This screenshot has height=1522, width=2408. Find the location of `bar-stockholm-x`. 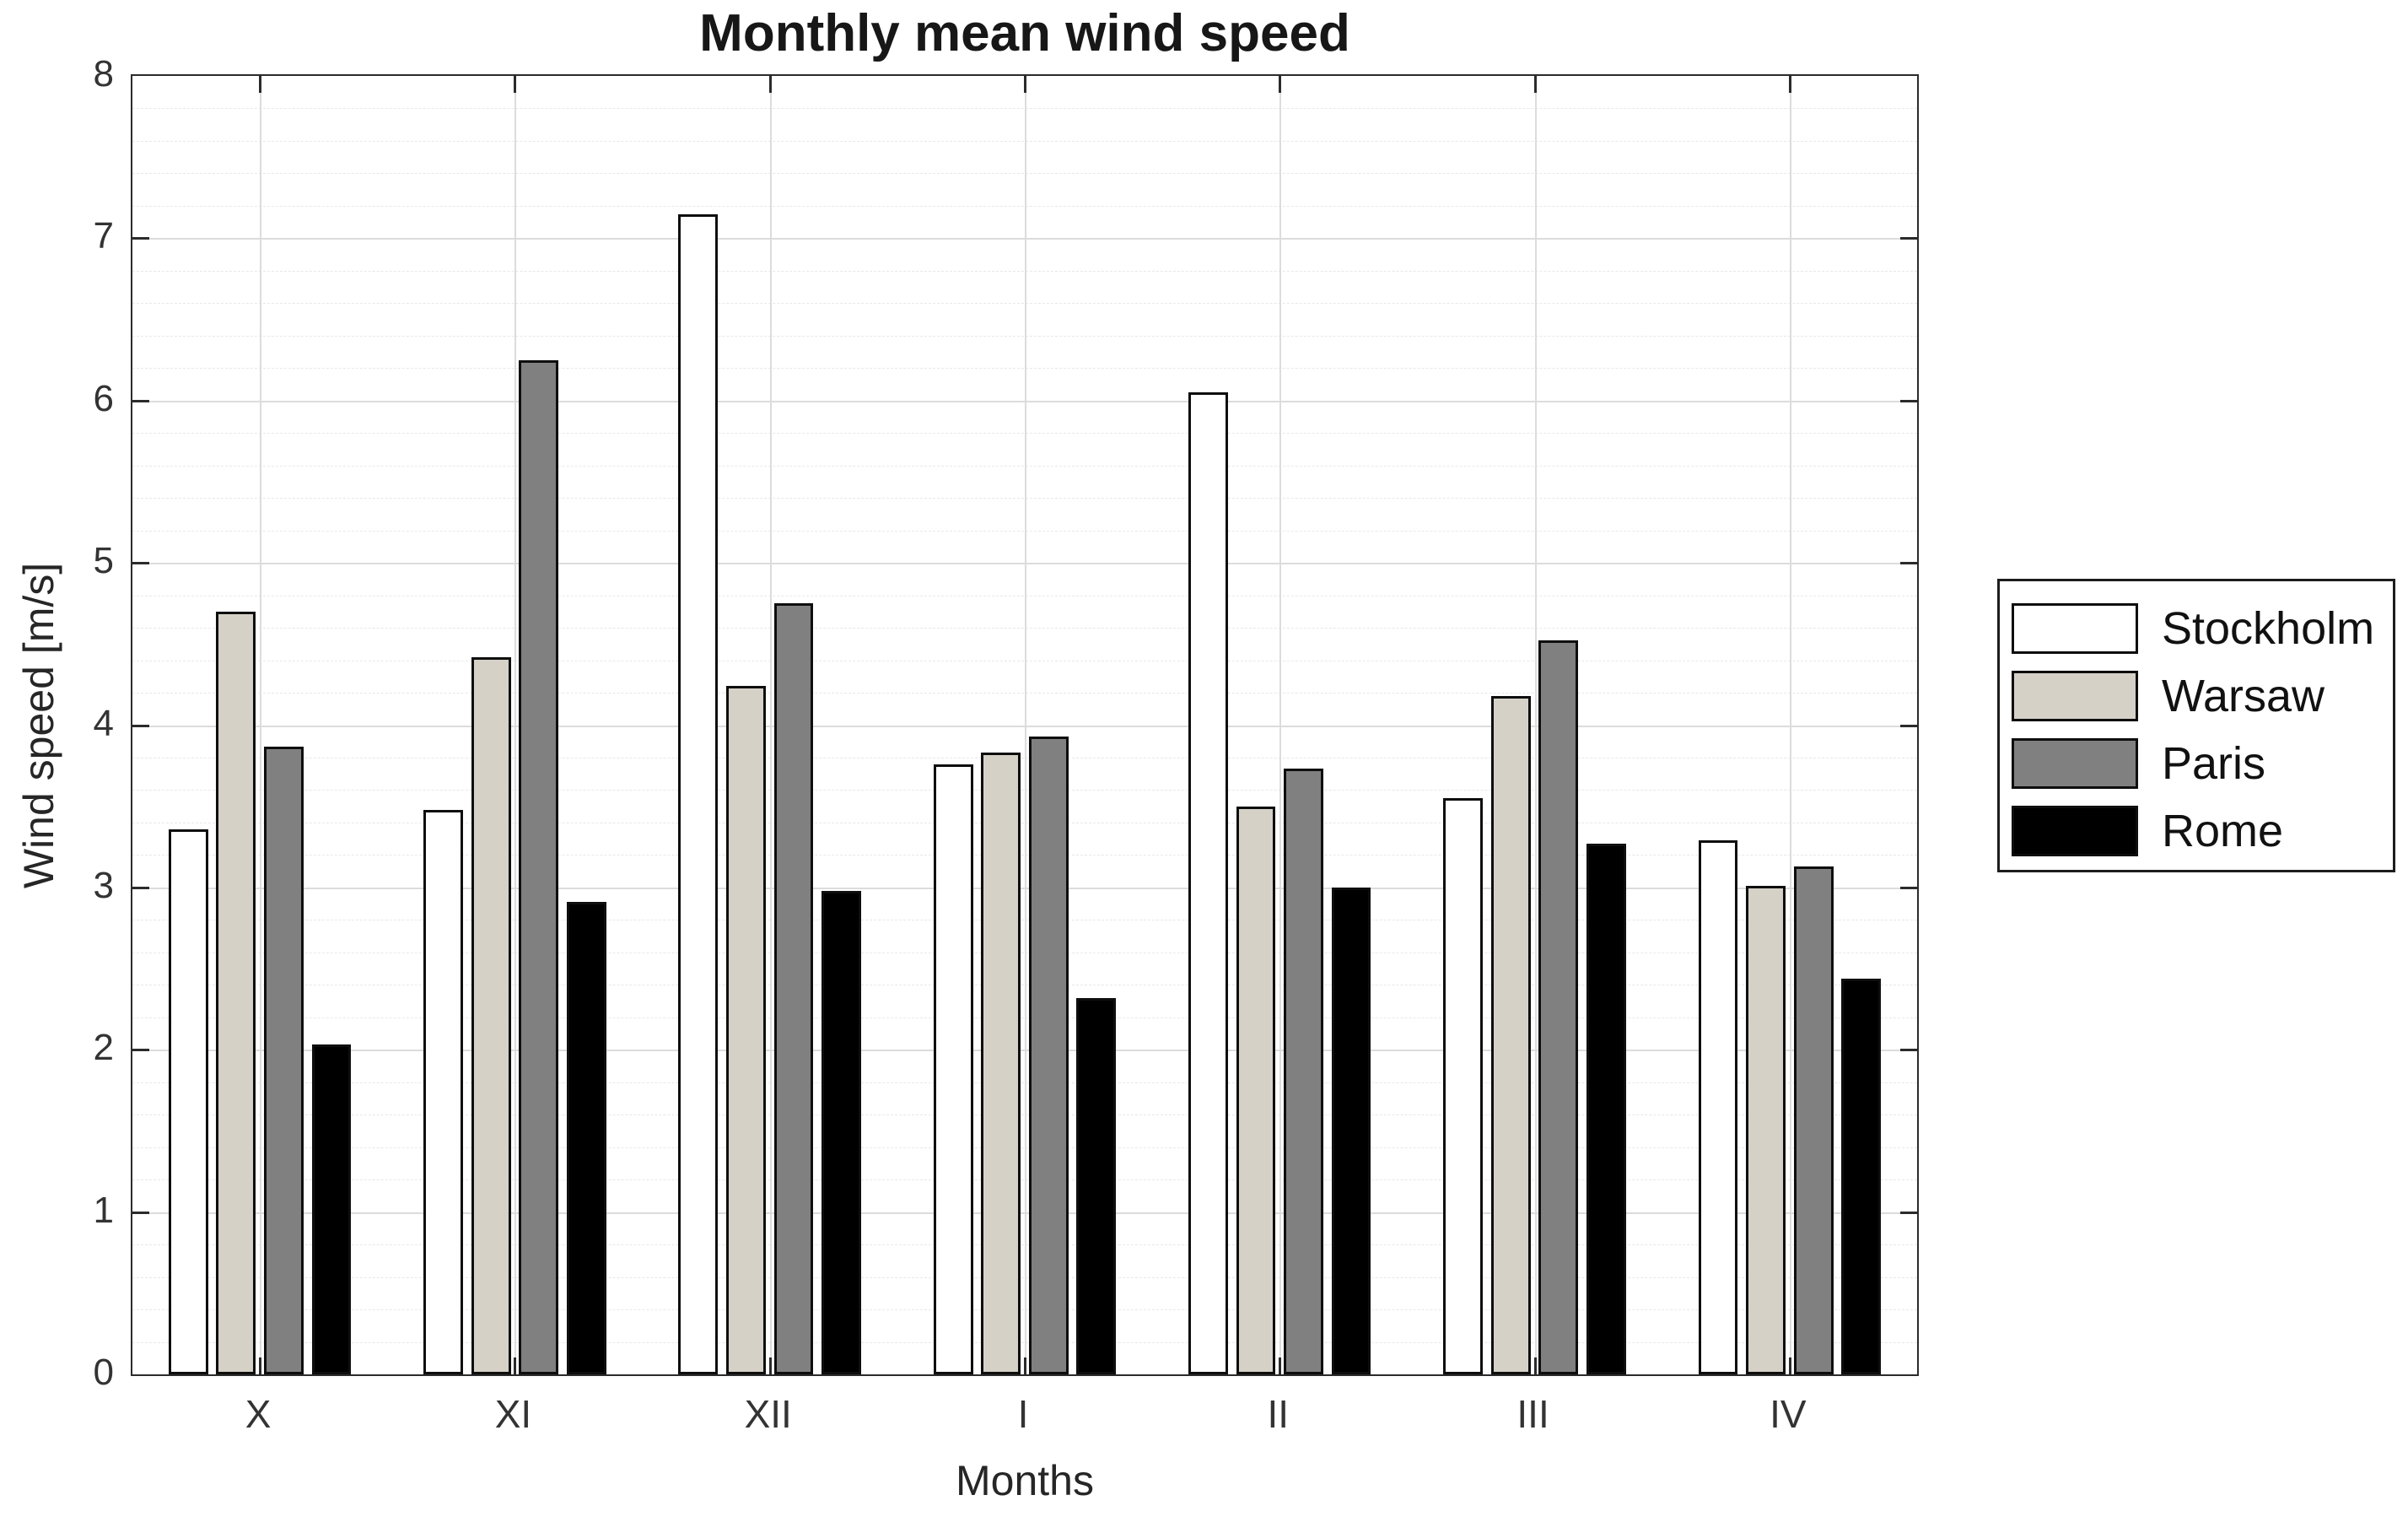

bar-stockholm-x is located at coordinates (188, 1101).